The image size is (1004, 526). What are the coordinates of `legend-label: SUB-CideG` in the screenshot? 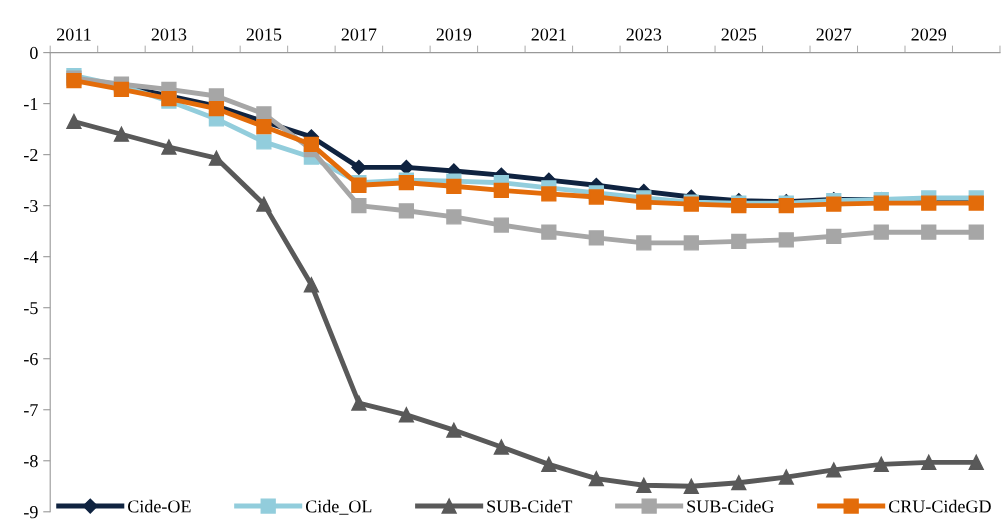 It's located at (730, 506).